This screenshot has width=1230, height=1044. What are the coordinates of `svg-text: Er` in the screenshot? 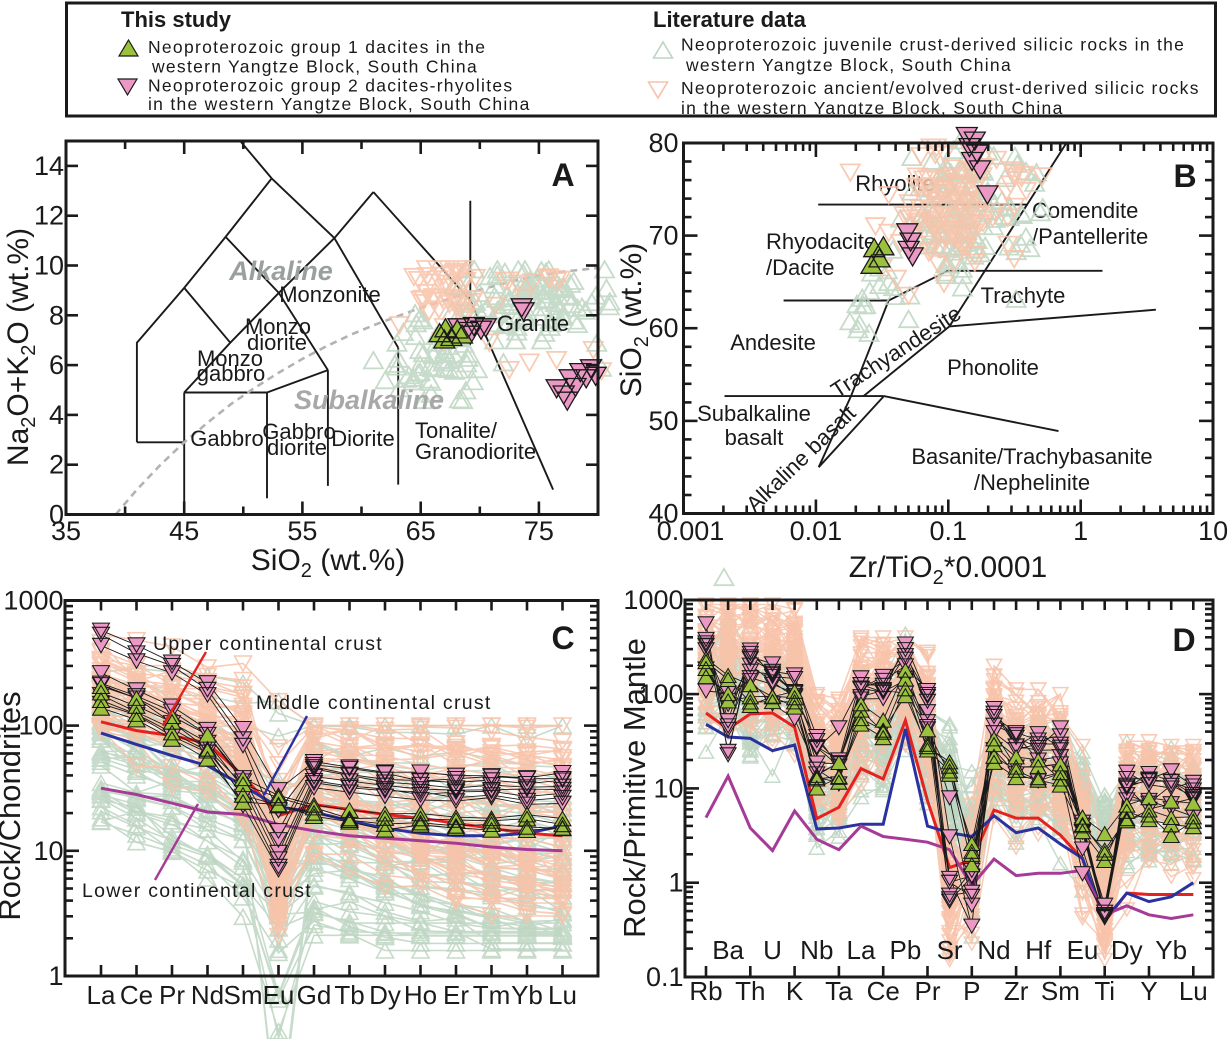 It's located at (456, 995).